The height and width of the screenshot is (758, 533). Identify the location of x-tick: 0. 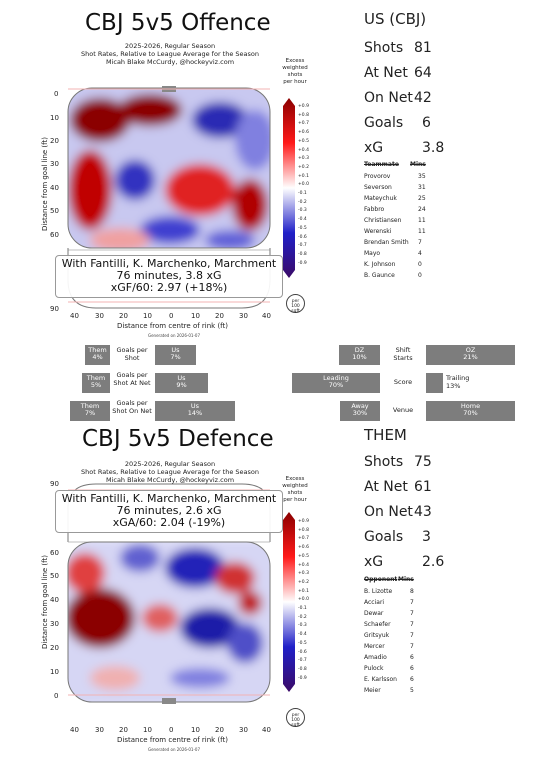
(171, 730).